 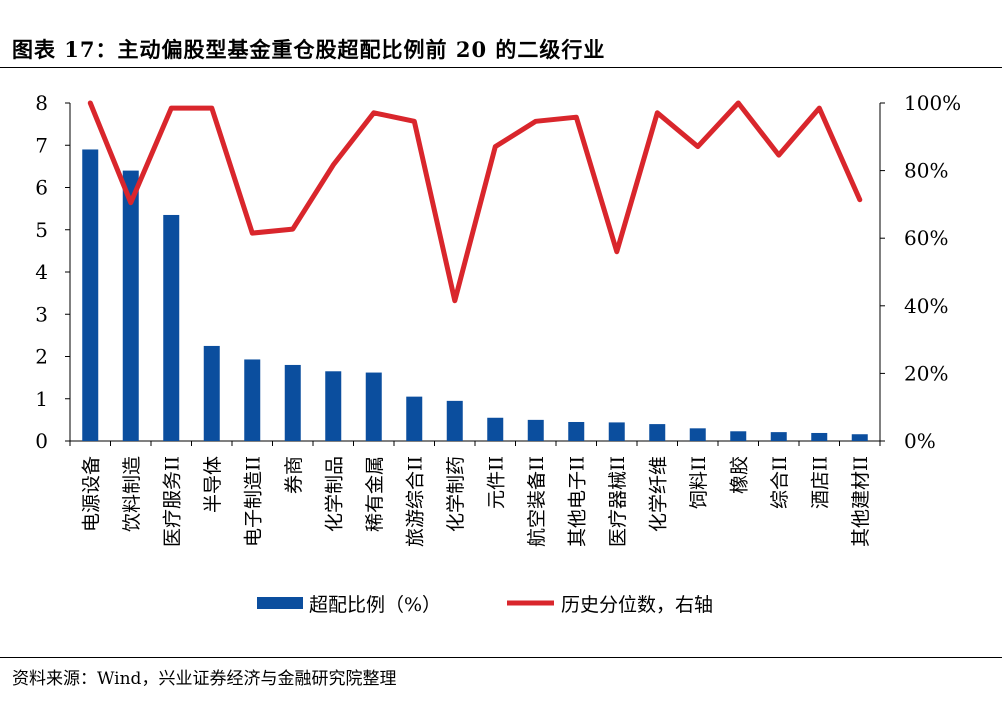 What do you see at coordinates (618, 501) in the screenshot?
I see `x-tick-label: 医疗器械II` at bounding box center [618, 501].